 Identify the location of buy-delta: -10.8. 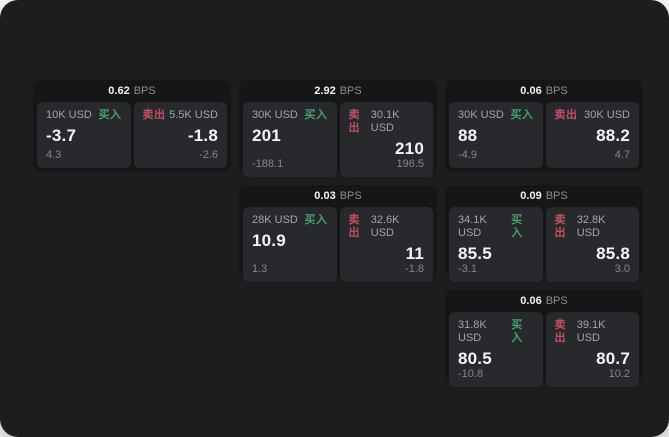
(471, 374).